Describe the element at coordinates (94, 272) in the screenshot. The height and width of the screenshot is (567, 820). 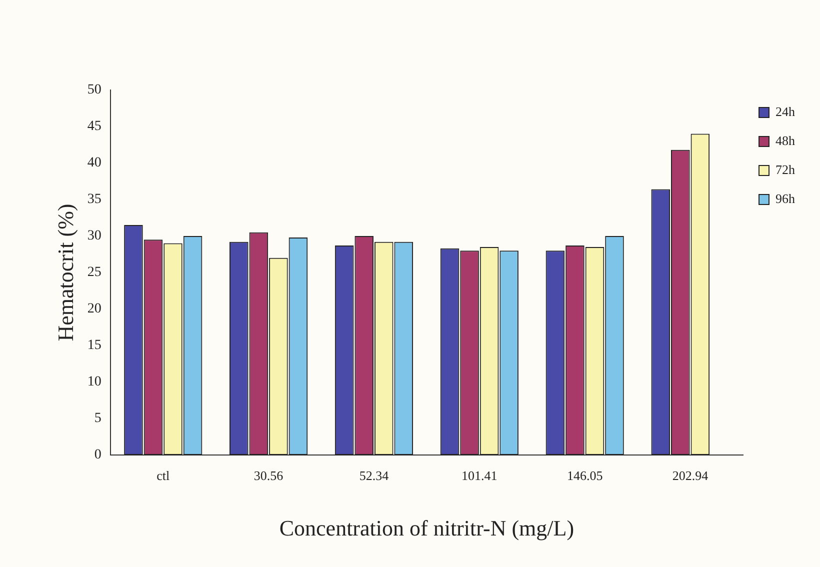
I see `y-tick-label: 25` at that location.